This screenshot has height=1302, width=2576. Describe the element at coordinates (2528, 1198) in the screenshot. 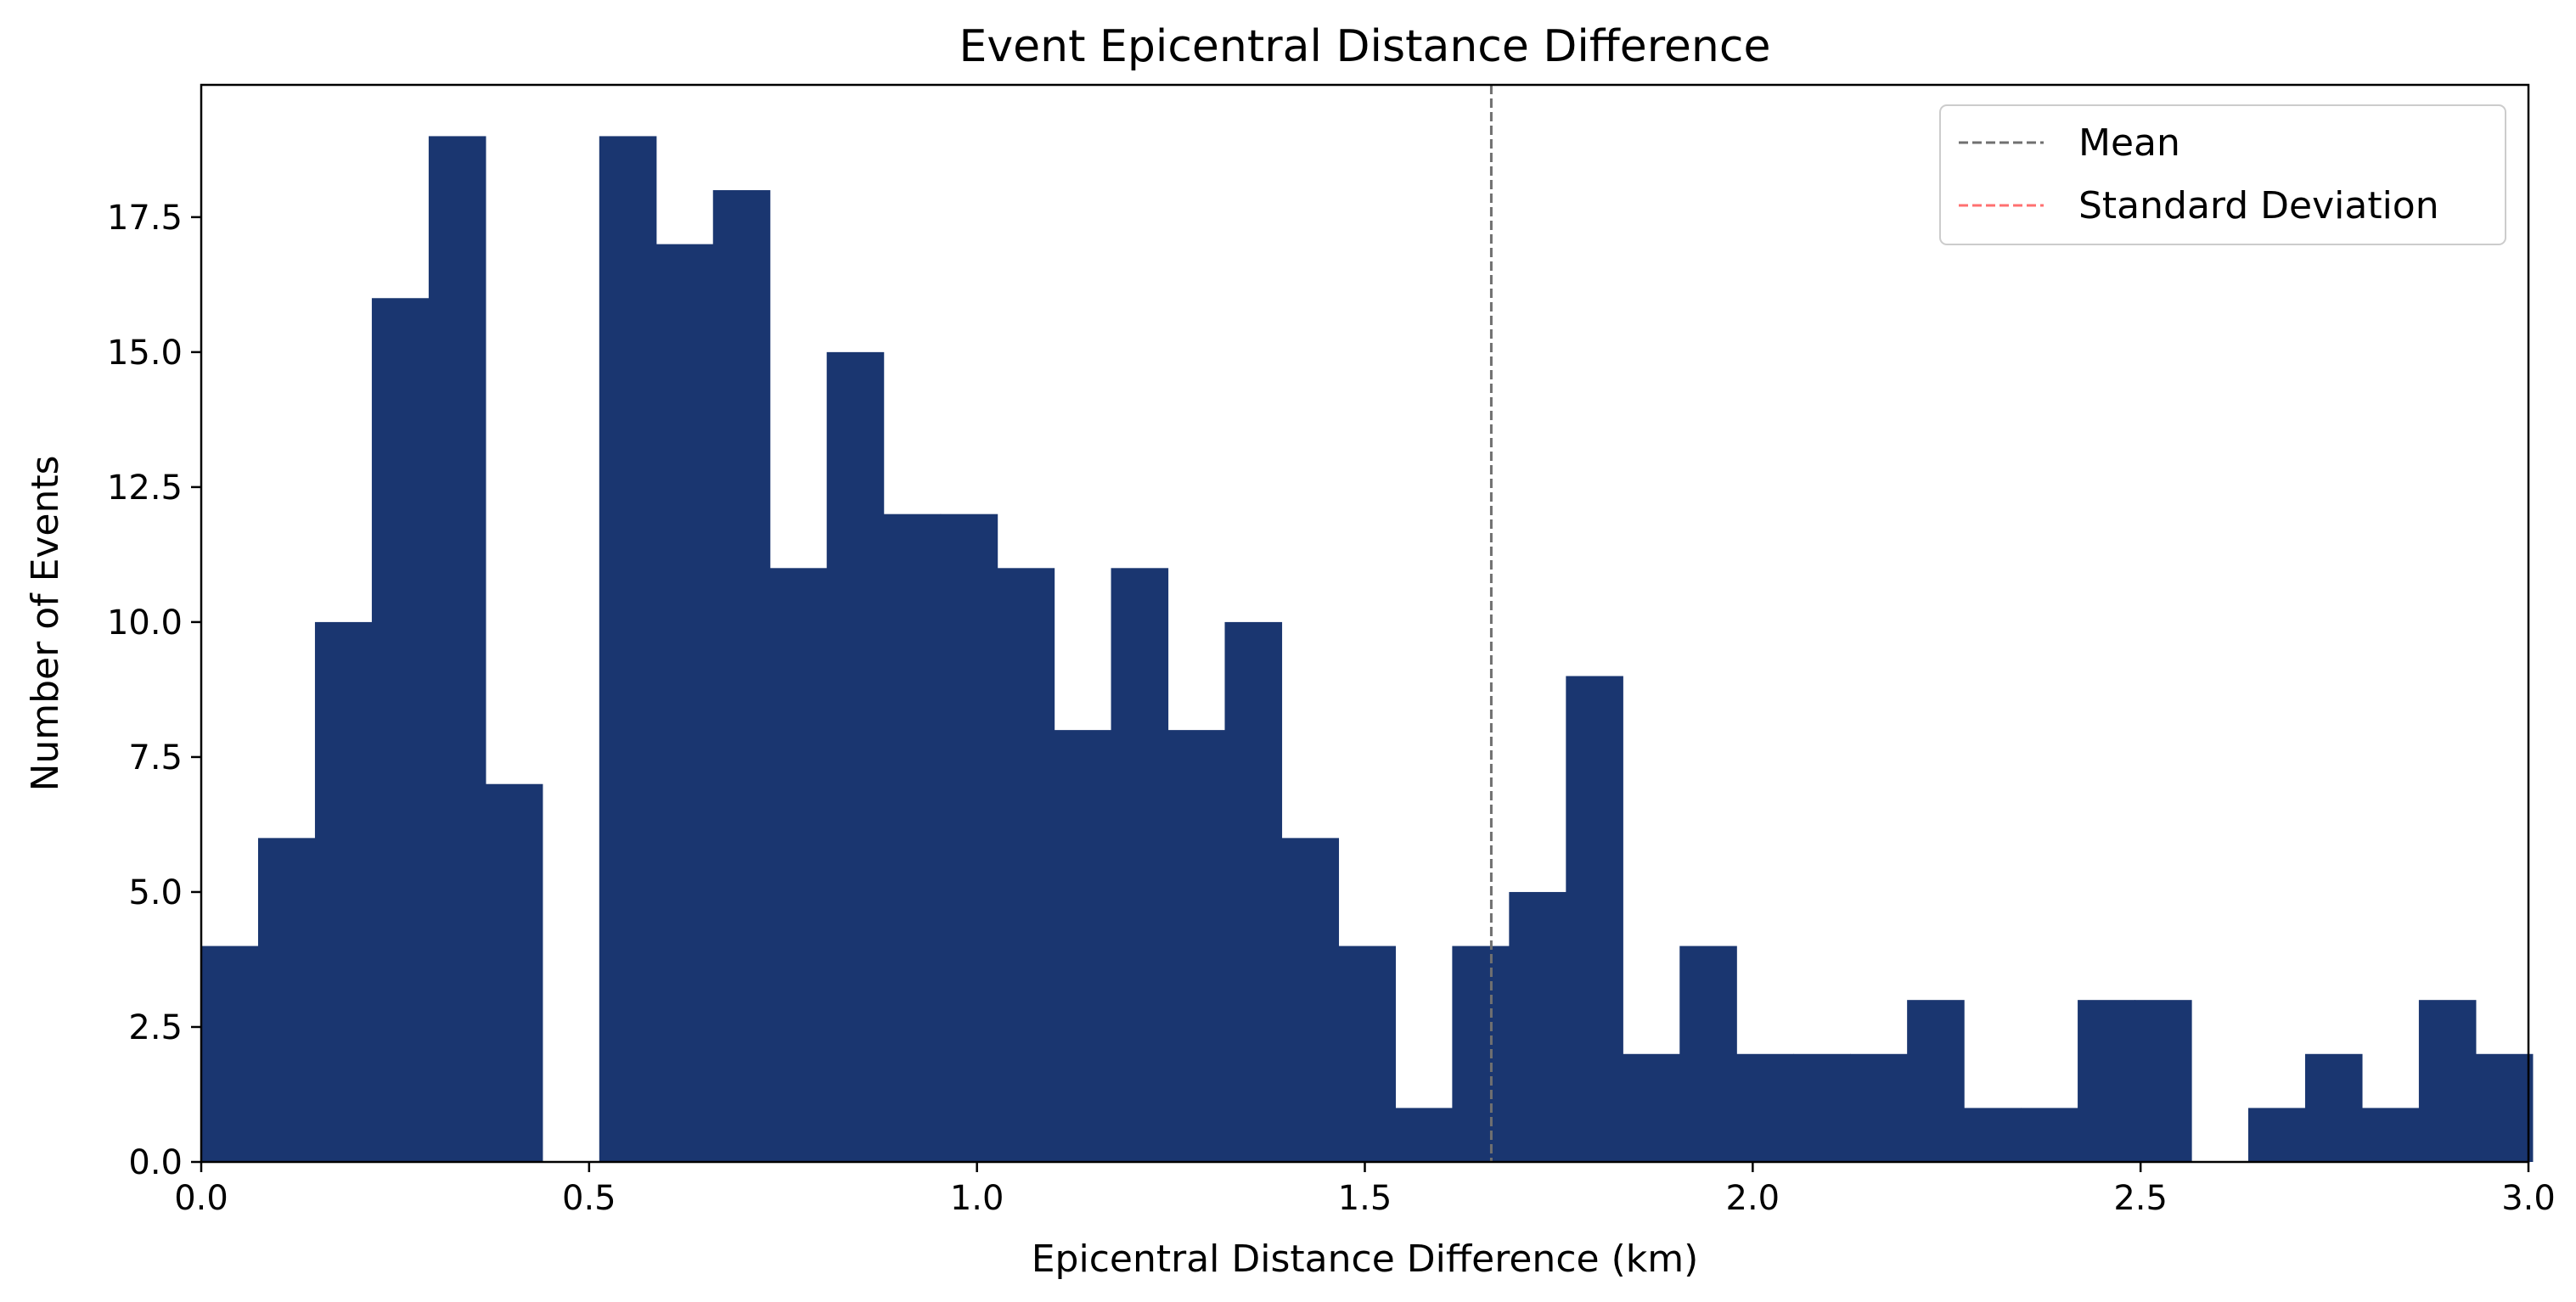

I see `x-tick-label: 3.0` at that location.